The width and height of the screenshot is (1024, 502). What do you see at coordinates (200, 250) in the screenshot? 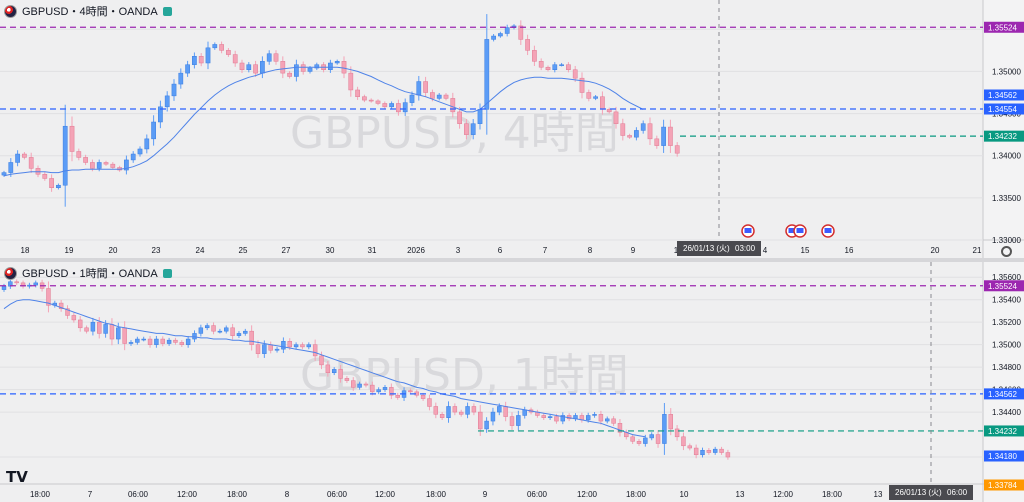
I see `time-tick-label: 24` at bounding box center [200, 250].